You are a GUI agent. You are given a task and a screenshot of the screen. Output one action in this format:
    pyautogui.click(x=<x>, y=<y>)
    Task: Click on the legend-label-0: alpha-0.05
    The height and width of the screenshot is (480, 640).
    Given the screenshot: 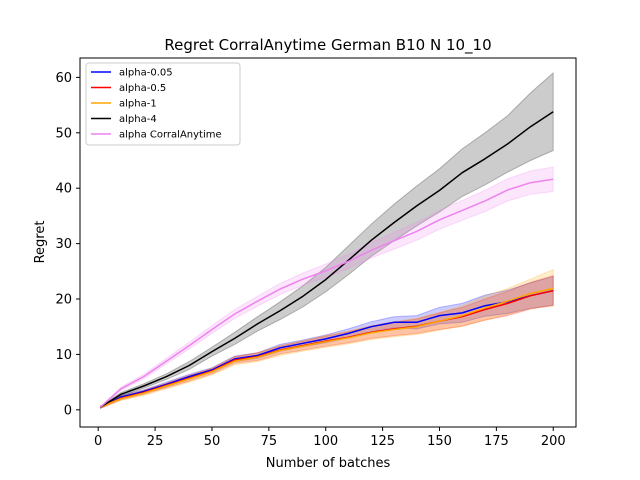 What is the action you would take?
    pyautogui.click(x=146, y=73)
    